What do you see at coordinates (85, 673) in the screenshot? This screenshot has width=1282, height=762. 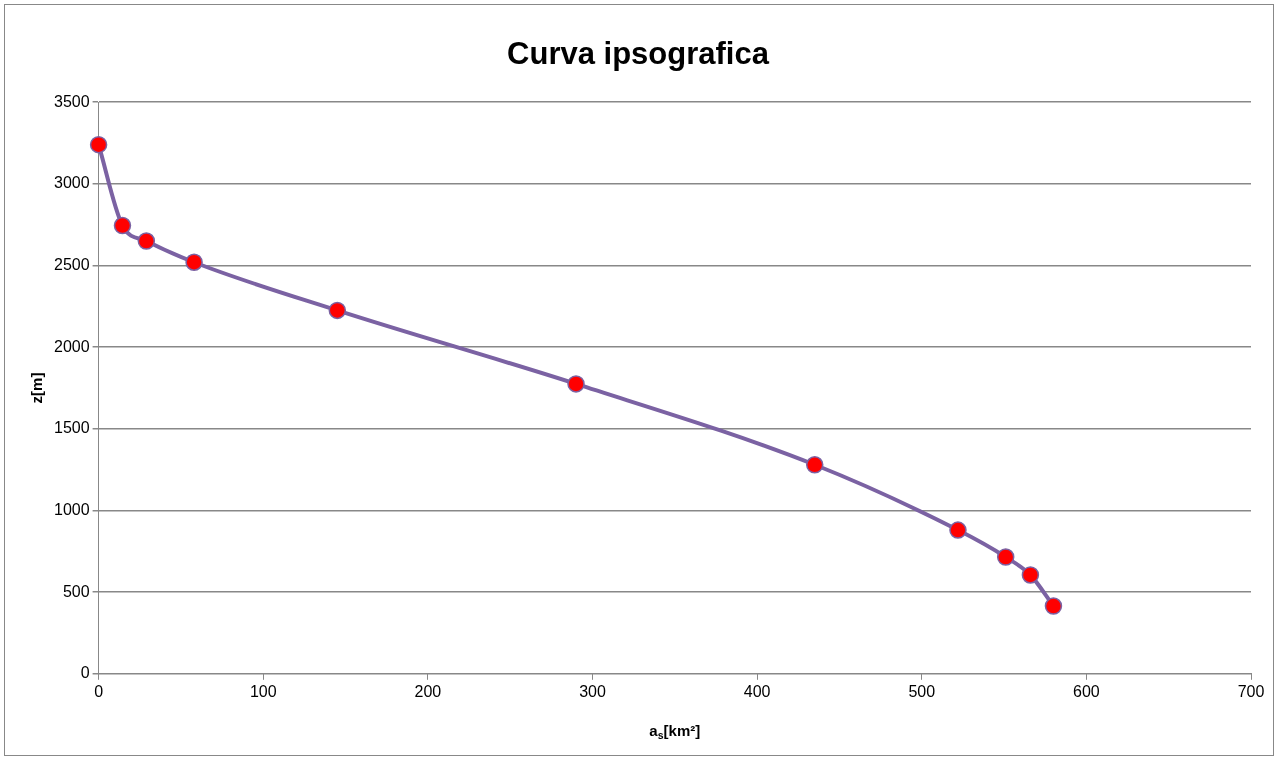 I see `y-tick-label: 0` at bounding box center [85, 673].